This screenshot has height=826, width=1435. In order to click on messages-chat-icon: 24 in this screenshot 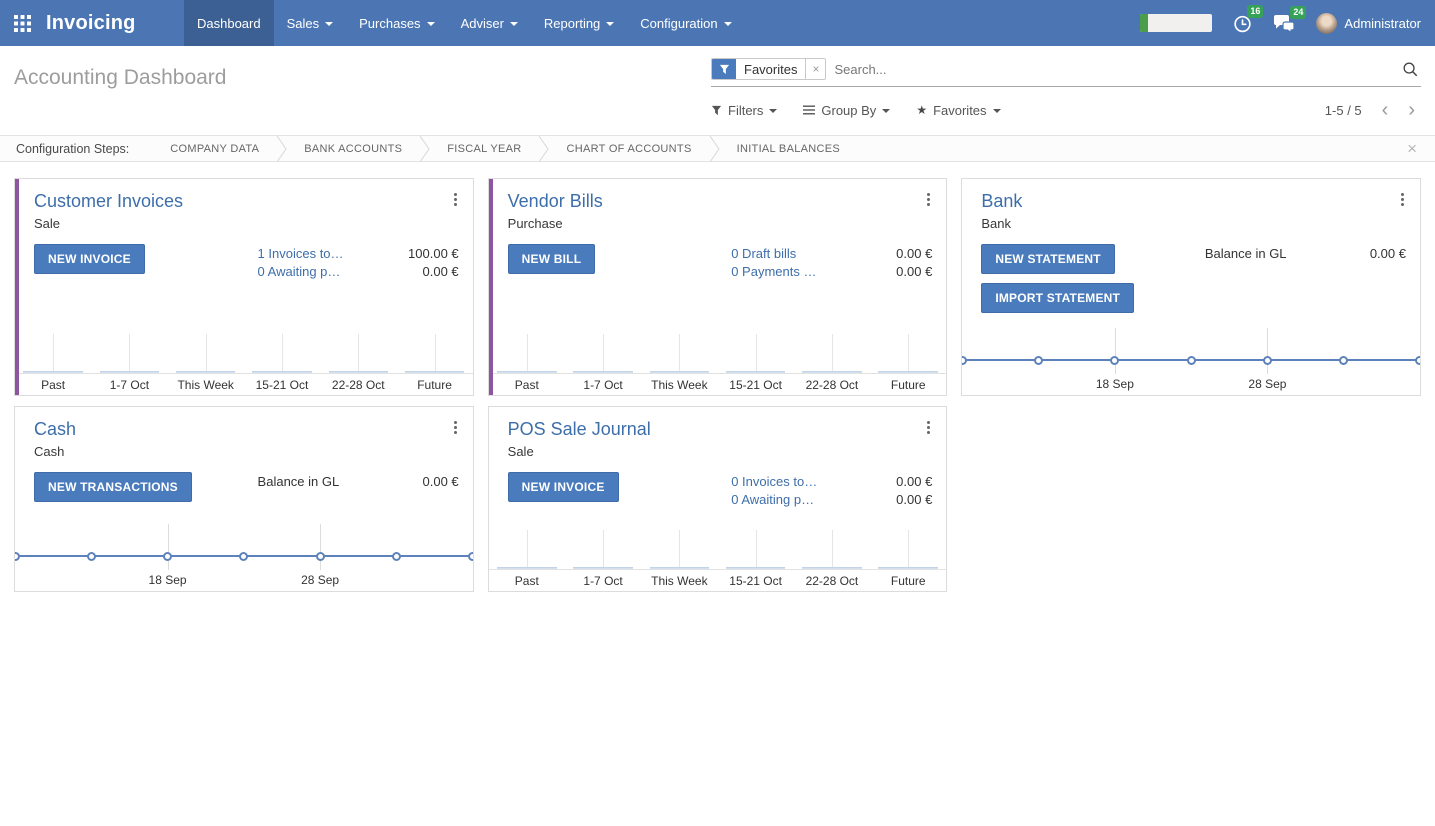, I will do `click(1290, 19)`.